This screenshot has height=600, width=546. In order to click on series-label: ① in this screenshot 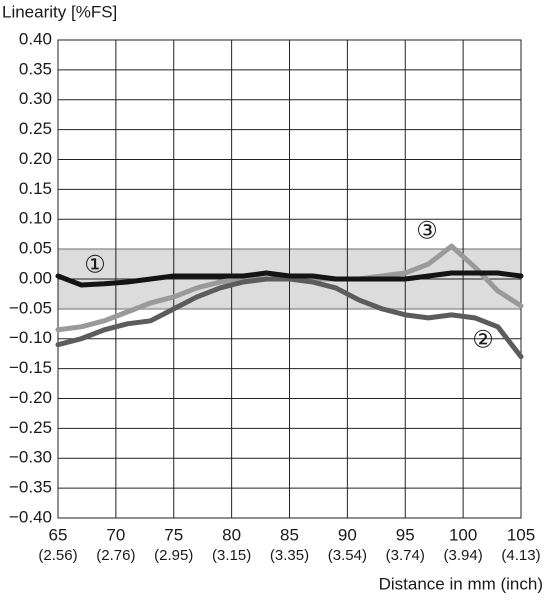, I will do `click(95, 264)`.